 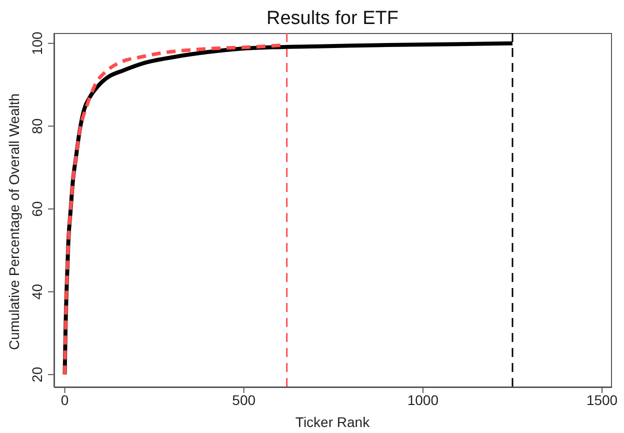 I want to click on x-tick-label: 1000, so click(x=423, y=400).